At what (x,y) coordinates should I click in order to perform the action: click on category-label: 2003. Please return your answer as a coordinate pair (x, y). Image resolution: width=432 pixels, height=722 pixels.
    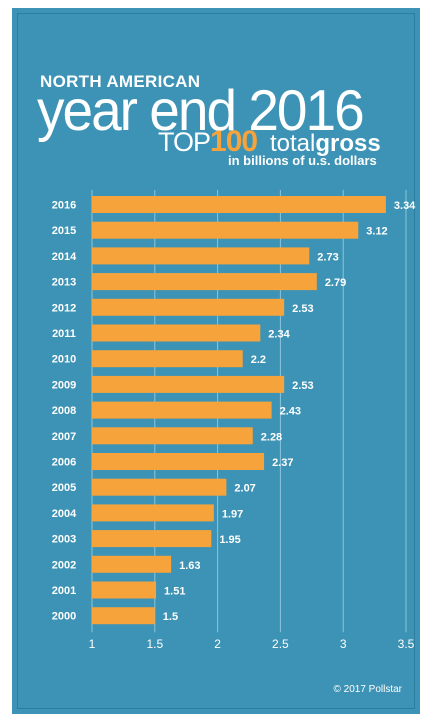
    Looking at the image, I should click on (64, 540).